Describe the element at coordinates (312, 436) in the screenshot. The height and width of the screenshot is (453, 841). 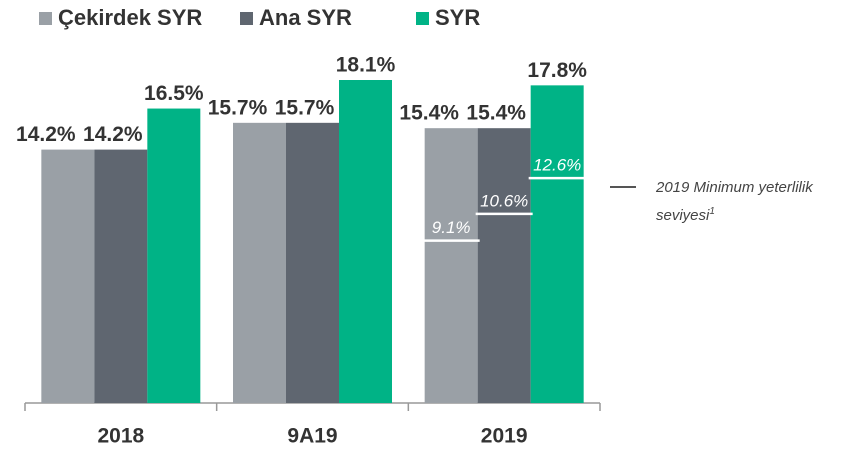
I see `x-tick-label: 9A19` at that location.